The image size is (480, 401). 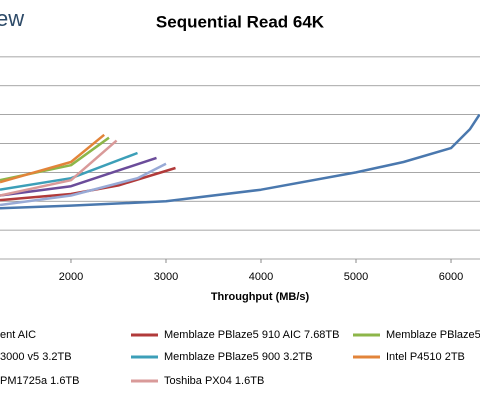 What do you see at coordinates (214, 381) in the screenshot?
I see `legend-label: Toshiba PX04 1.6TB` at bounding box center [214, 381].